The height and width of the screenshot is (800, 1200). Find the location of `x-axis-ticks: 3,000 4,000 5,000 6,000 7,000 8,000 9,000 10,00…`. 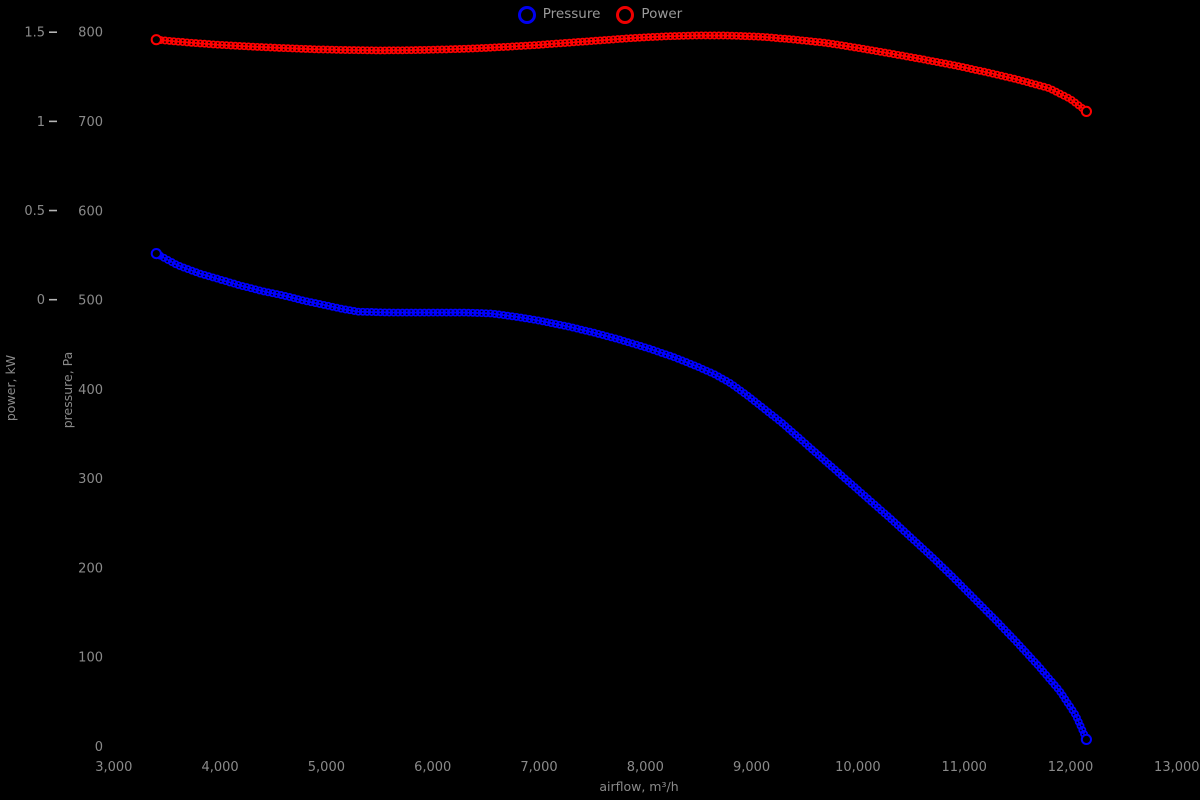

x-axis-ticks: 3,000 4,000 5,000 6,000 7,000 8,000 9,000 10,00… is located at coordinates (647, 767).